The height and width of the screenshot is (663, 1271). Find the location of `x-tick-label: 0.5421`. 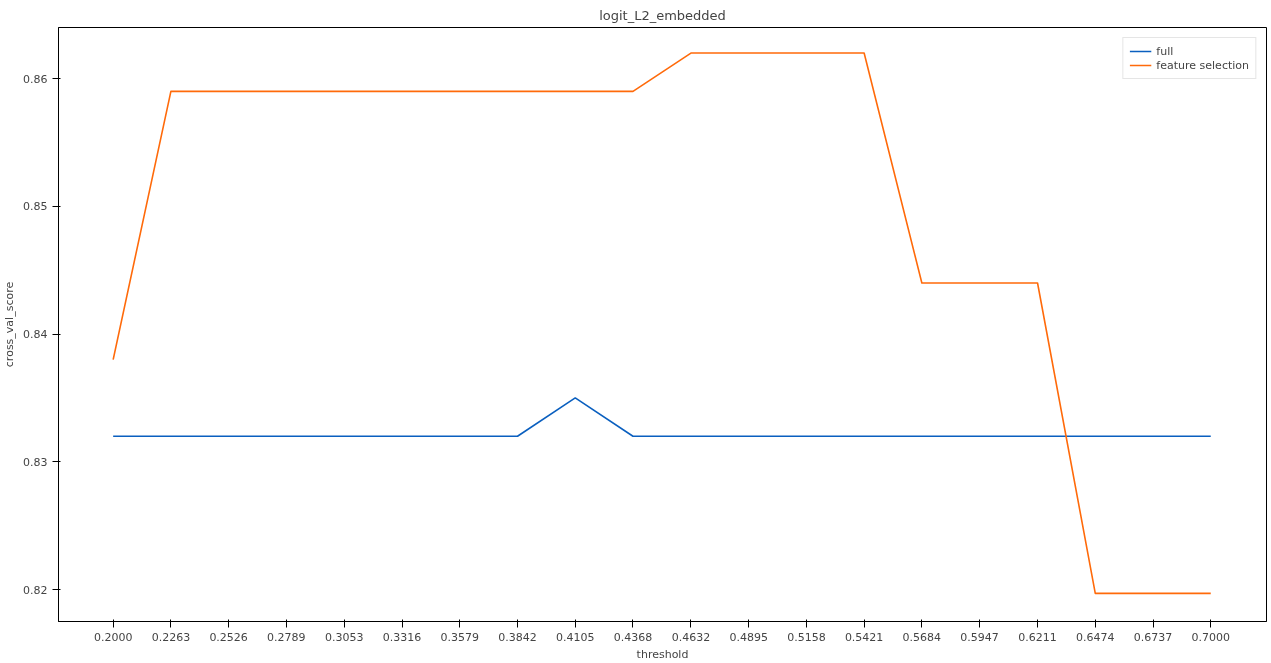

x-tick-label: 0.5421 is located at coordinates (864, 637).